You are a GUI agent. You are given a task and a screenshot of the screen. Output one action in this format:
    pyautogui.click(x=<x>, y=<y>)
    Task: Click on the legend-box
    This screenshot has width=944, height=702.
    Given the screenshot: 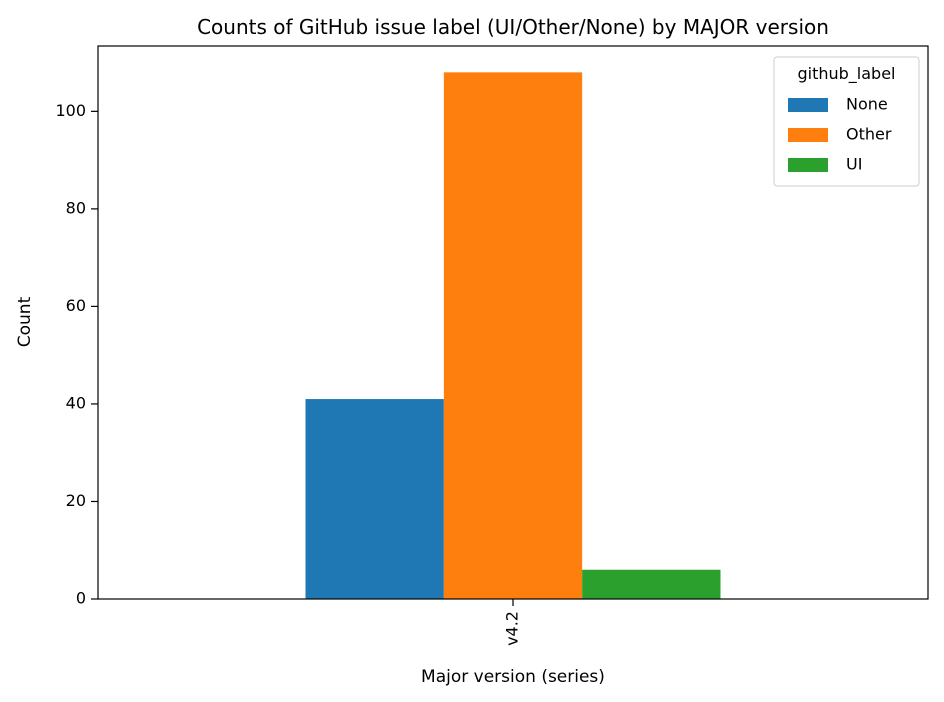 What is the action you would take?
    pyautogui.click(x=846, y=121)
    